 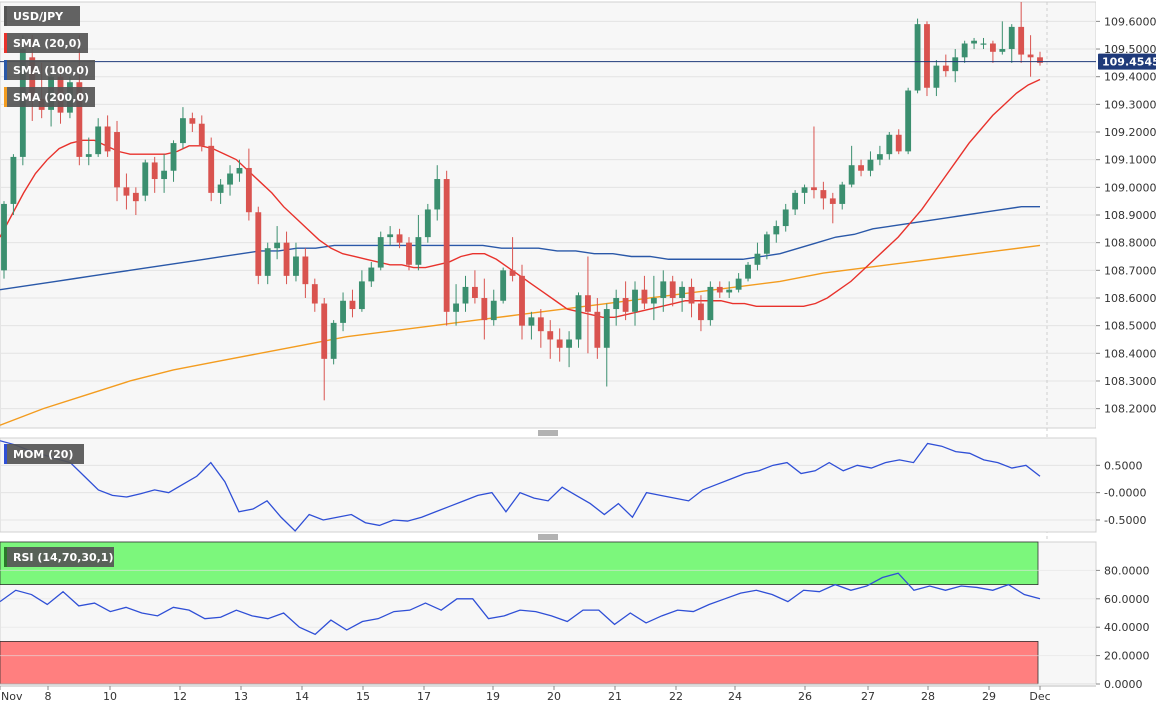 I want to click on sma100-legend: SMA (100,0), so click(x=49, y=70).